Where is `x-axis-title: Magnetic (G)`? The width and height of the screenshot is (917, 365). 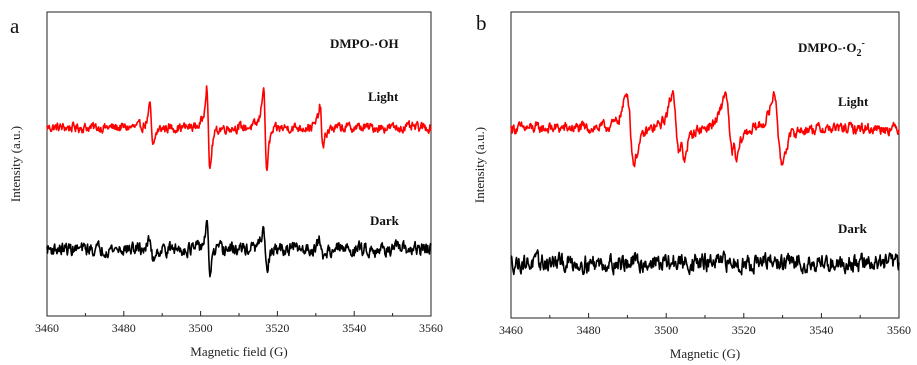
x-axis-title: Magnetic (G) is located at coordinates (705, 353).